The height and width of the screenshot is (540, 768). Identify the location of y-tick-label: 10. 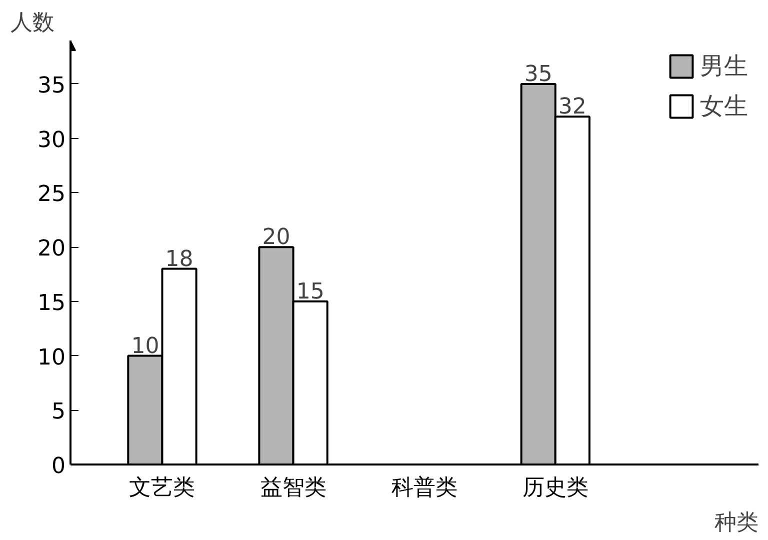
(52, 357).